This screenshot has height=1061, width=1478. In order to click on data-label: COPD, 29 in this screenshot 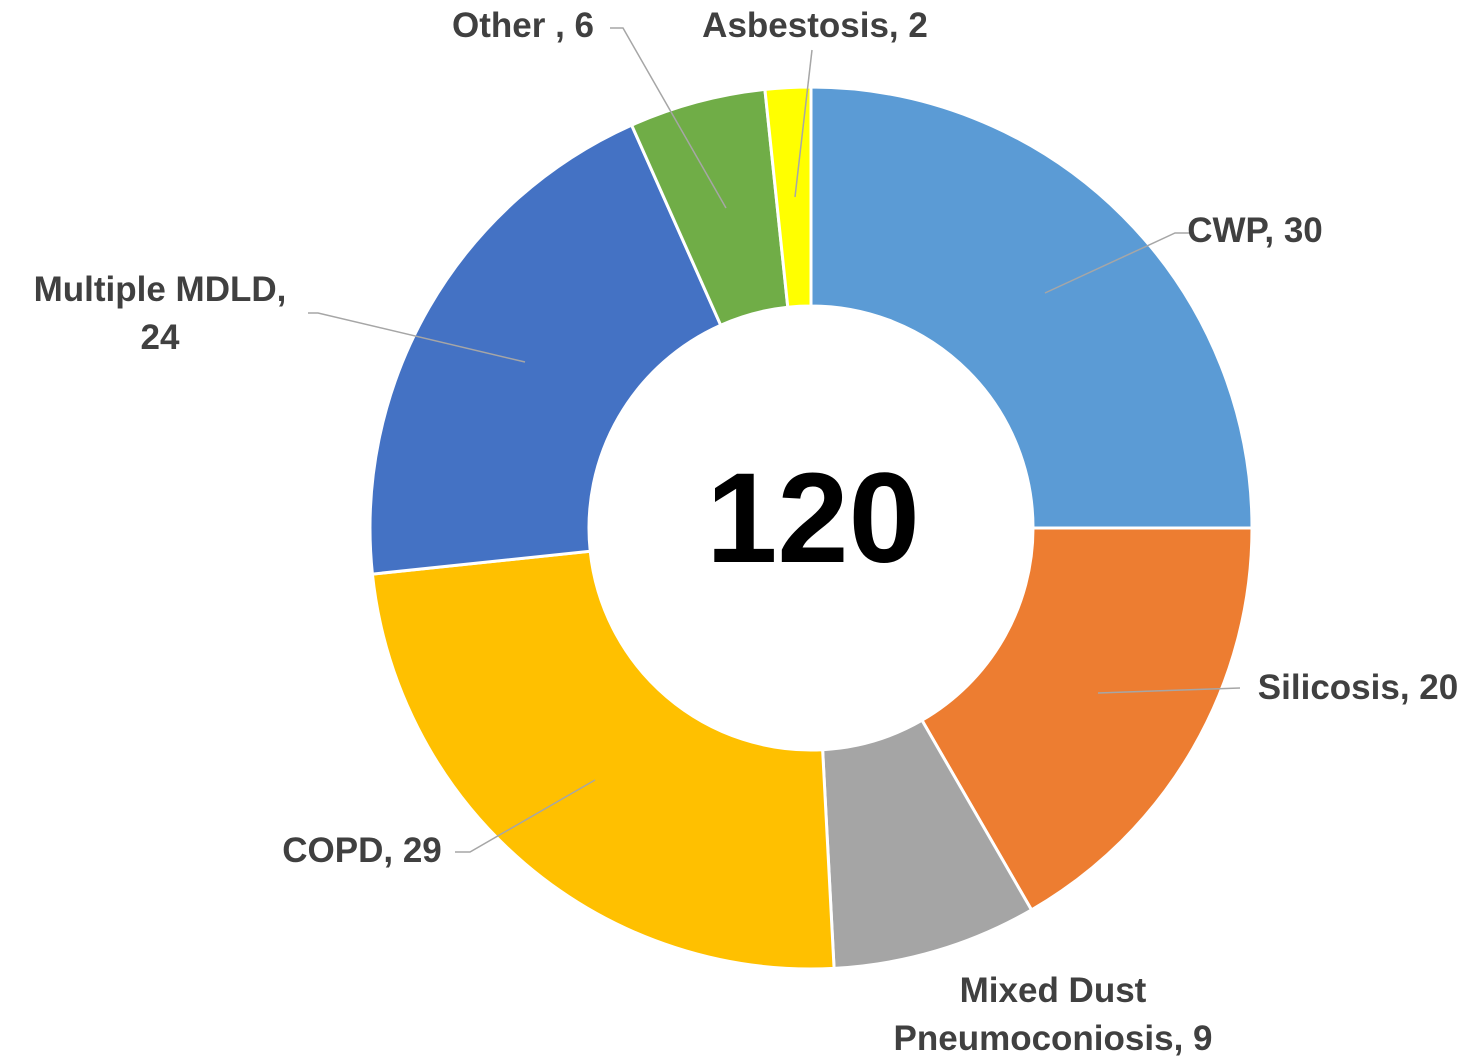, I will do `click(362, 850)`.